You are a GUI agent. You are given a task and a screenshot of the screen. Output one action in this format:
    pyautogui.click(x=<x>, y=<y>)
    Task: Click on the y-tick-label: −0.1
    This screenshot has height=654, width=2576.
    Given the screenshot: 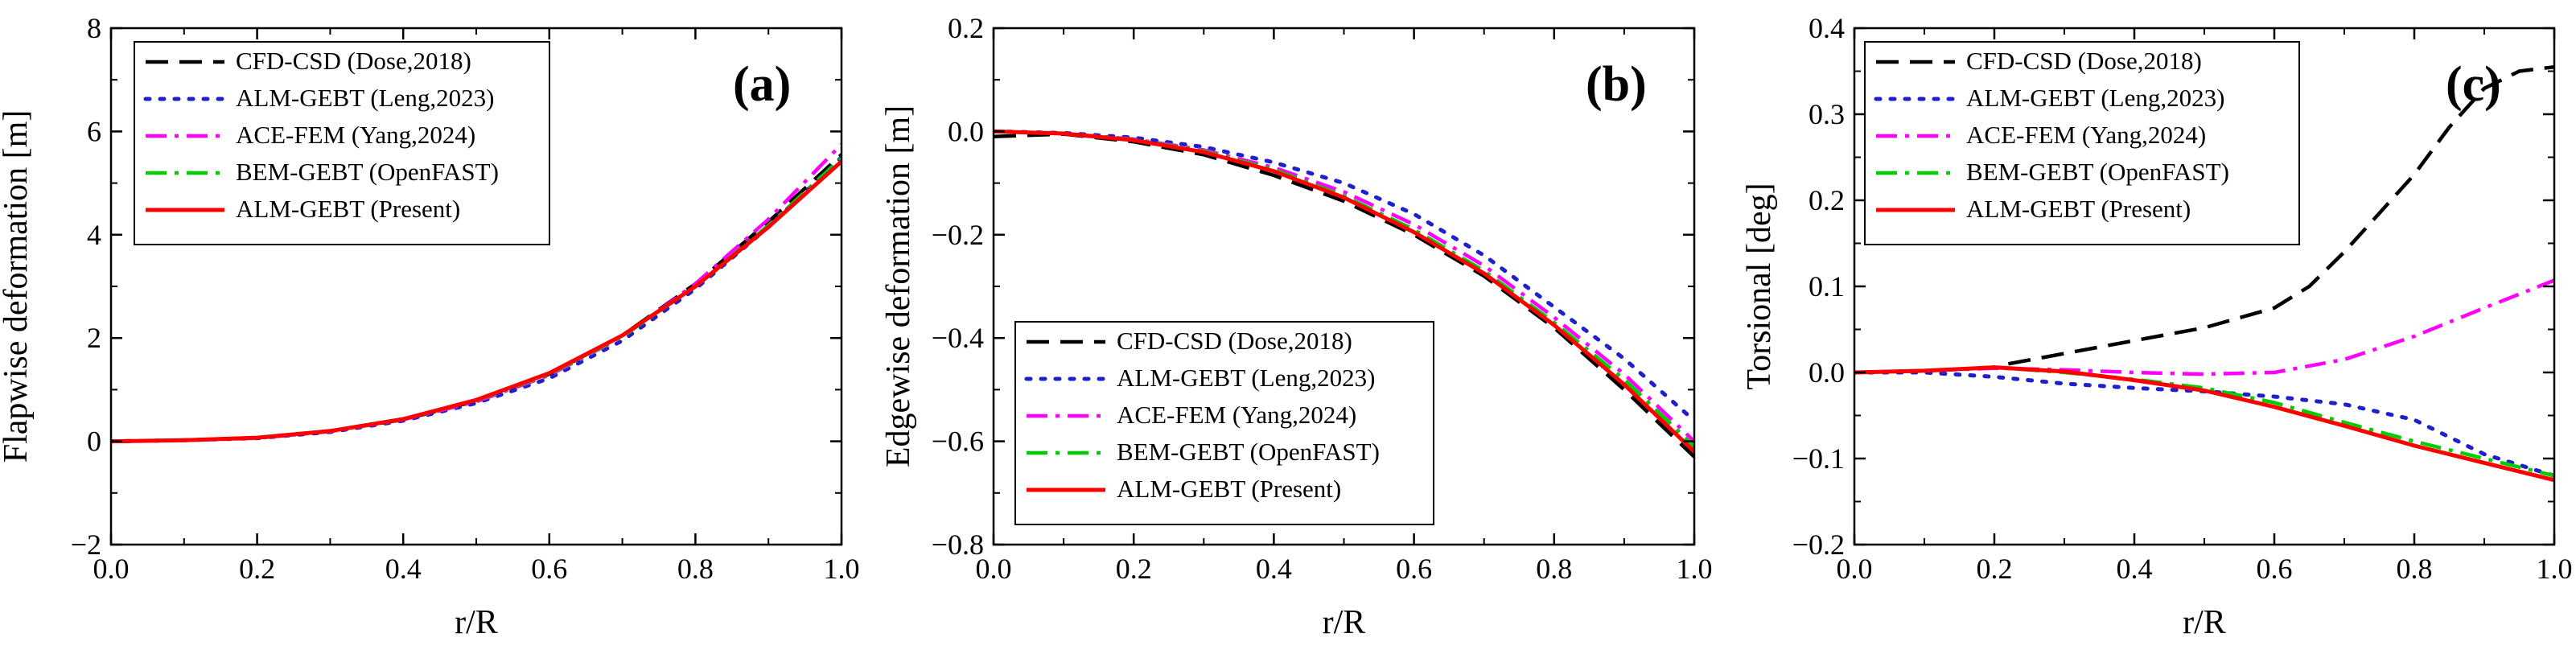 What is the action you would take?
    pyautogui.click(x=1818, y=458)
    